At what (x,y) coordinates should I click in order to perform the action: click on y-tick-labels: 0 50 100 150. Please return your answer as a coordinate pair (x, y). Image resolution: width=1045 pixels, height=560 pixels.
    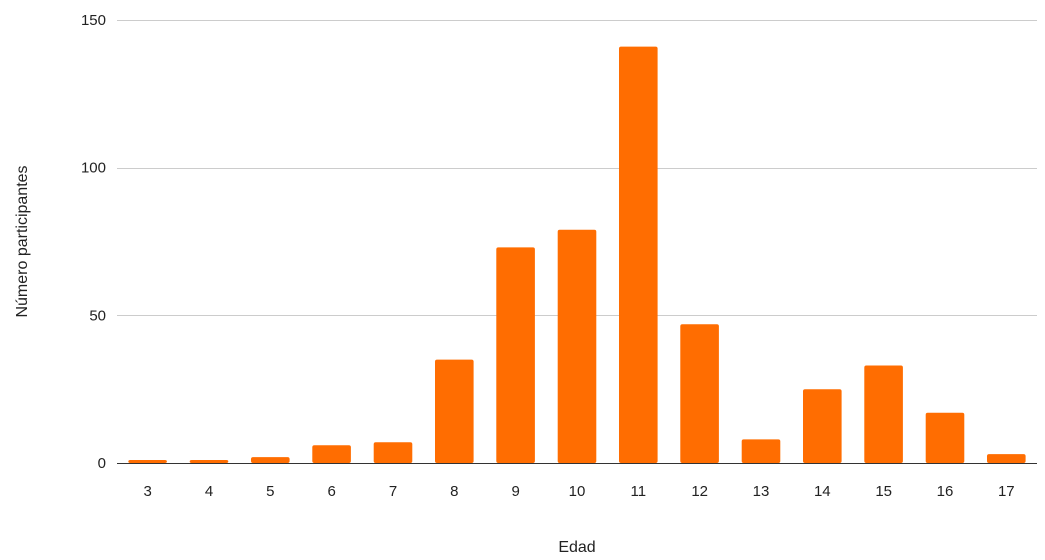
    Looking at the image, I should click on (93, 242).